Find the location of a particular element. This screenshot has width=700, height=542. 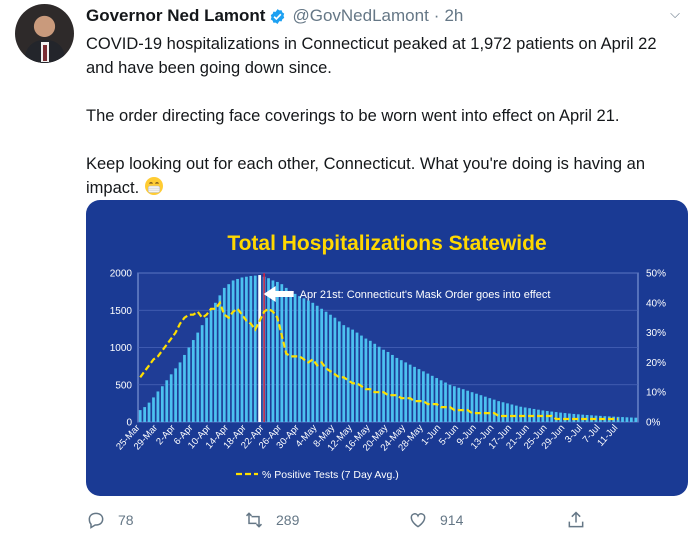

reply-icon is located at coordinates (96, 520).